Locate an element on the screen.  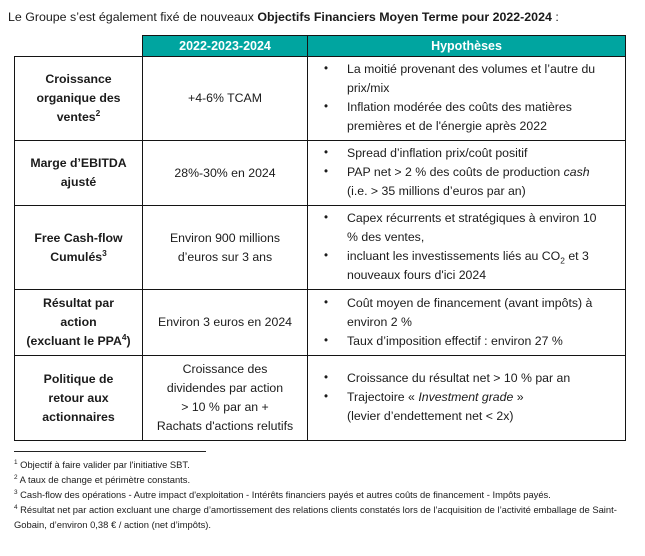
row-target-cell: Environ 900 millions d’euros sur 3 ans is located at coordinates (225, 247).